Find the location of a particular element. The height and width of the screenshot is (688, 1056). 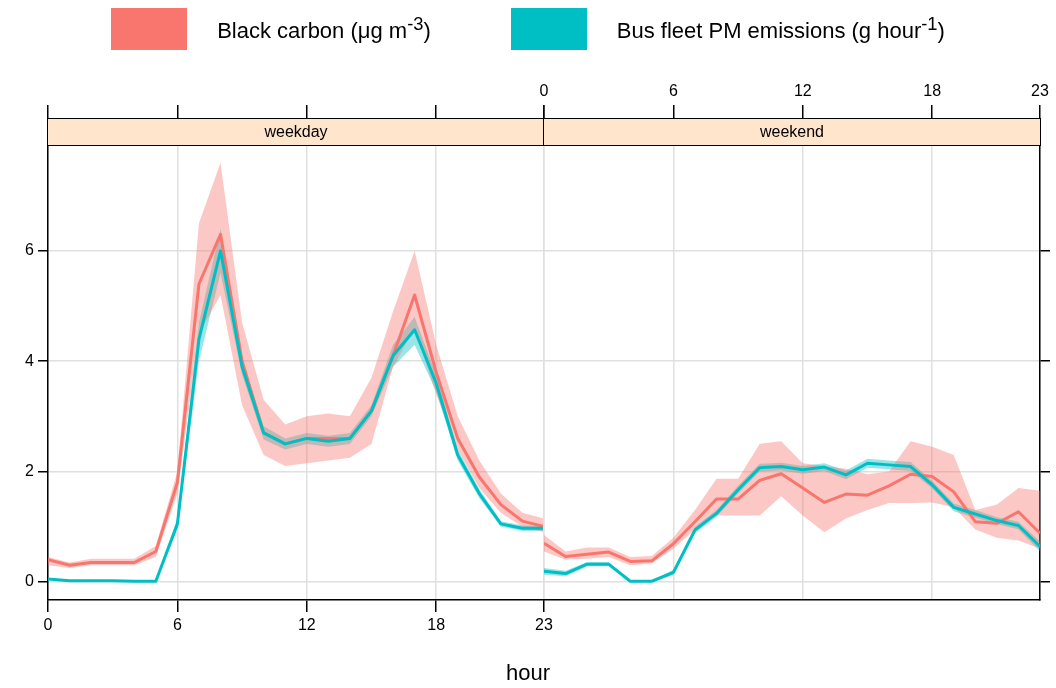

legend-label: Bus fleet PM emissions (g hour$^{-1}$) is located at coordinates (780, 29).